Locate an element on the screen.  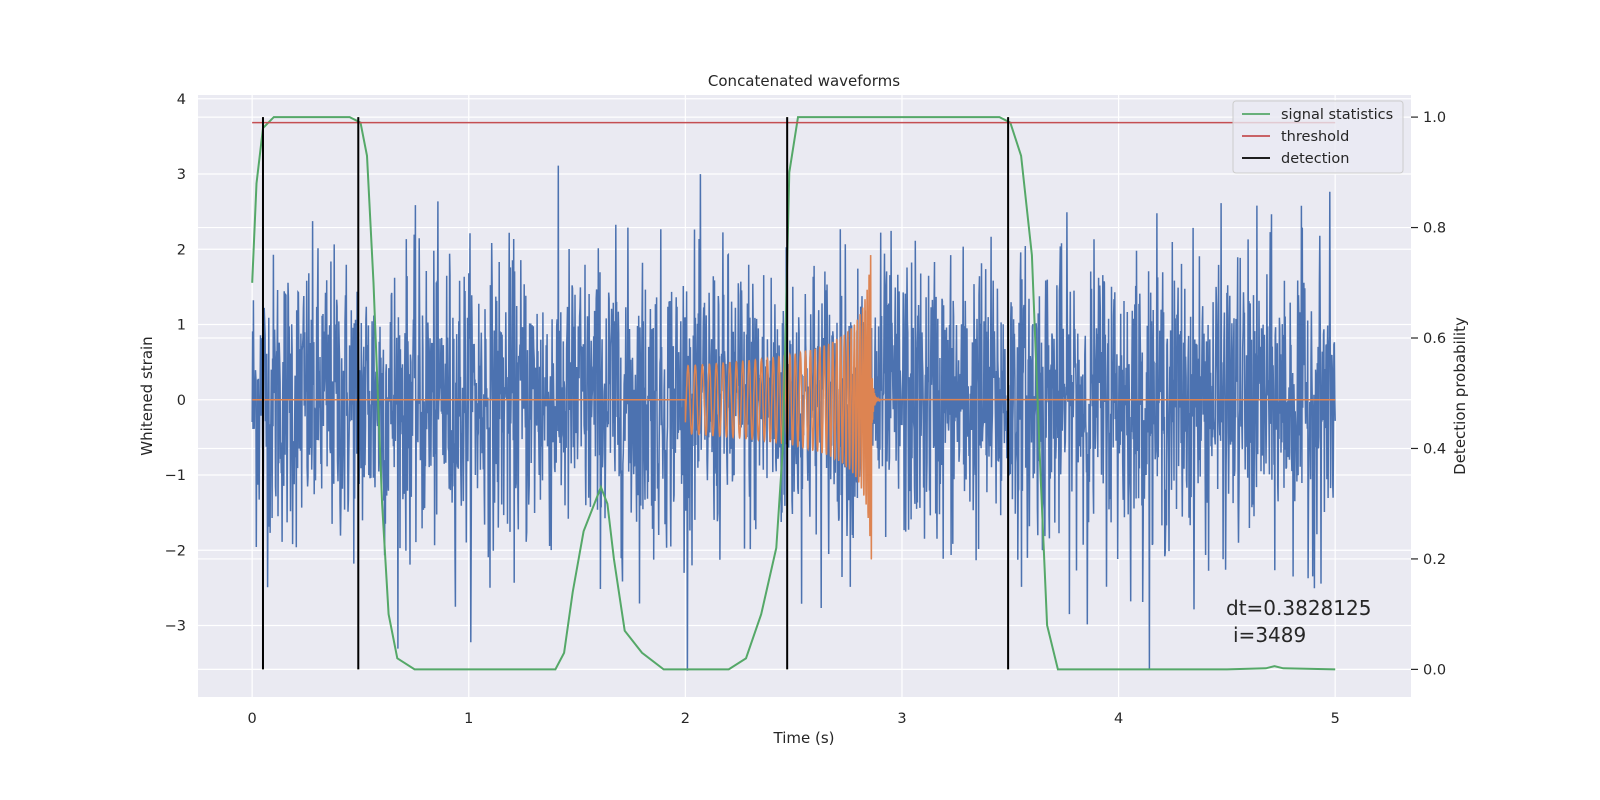
x-tick-label: 3 is located at coordinates (901, 719).